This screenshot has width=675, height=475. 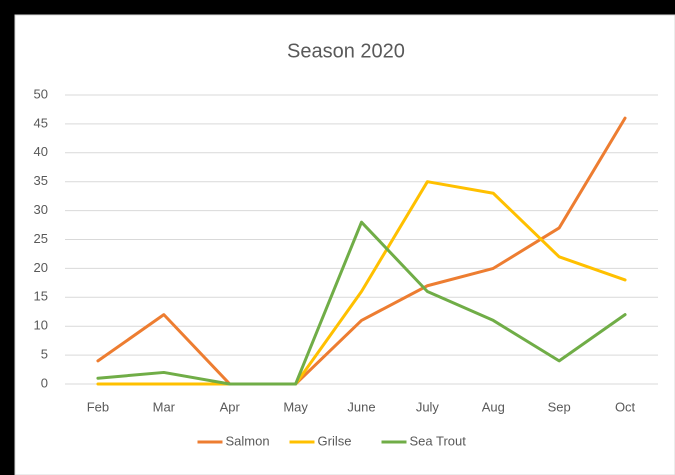 I want to click on y-tick-label: 0, so click(x=44, y=382).